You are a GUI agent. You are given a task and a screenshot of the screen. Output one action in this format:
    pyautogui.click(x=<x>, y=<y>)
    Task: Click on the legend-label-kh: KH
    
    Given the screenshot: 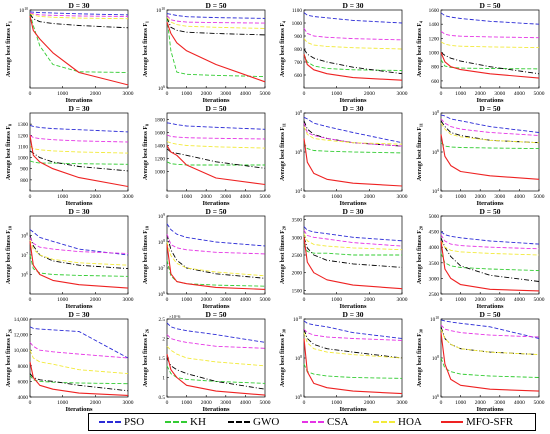 What is the action you would take?
    pyautogui.click(x=198, y=422)
    